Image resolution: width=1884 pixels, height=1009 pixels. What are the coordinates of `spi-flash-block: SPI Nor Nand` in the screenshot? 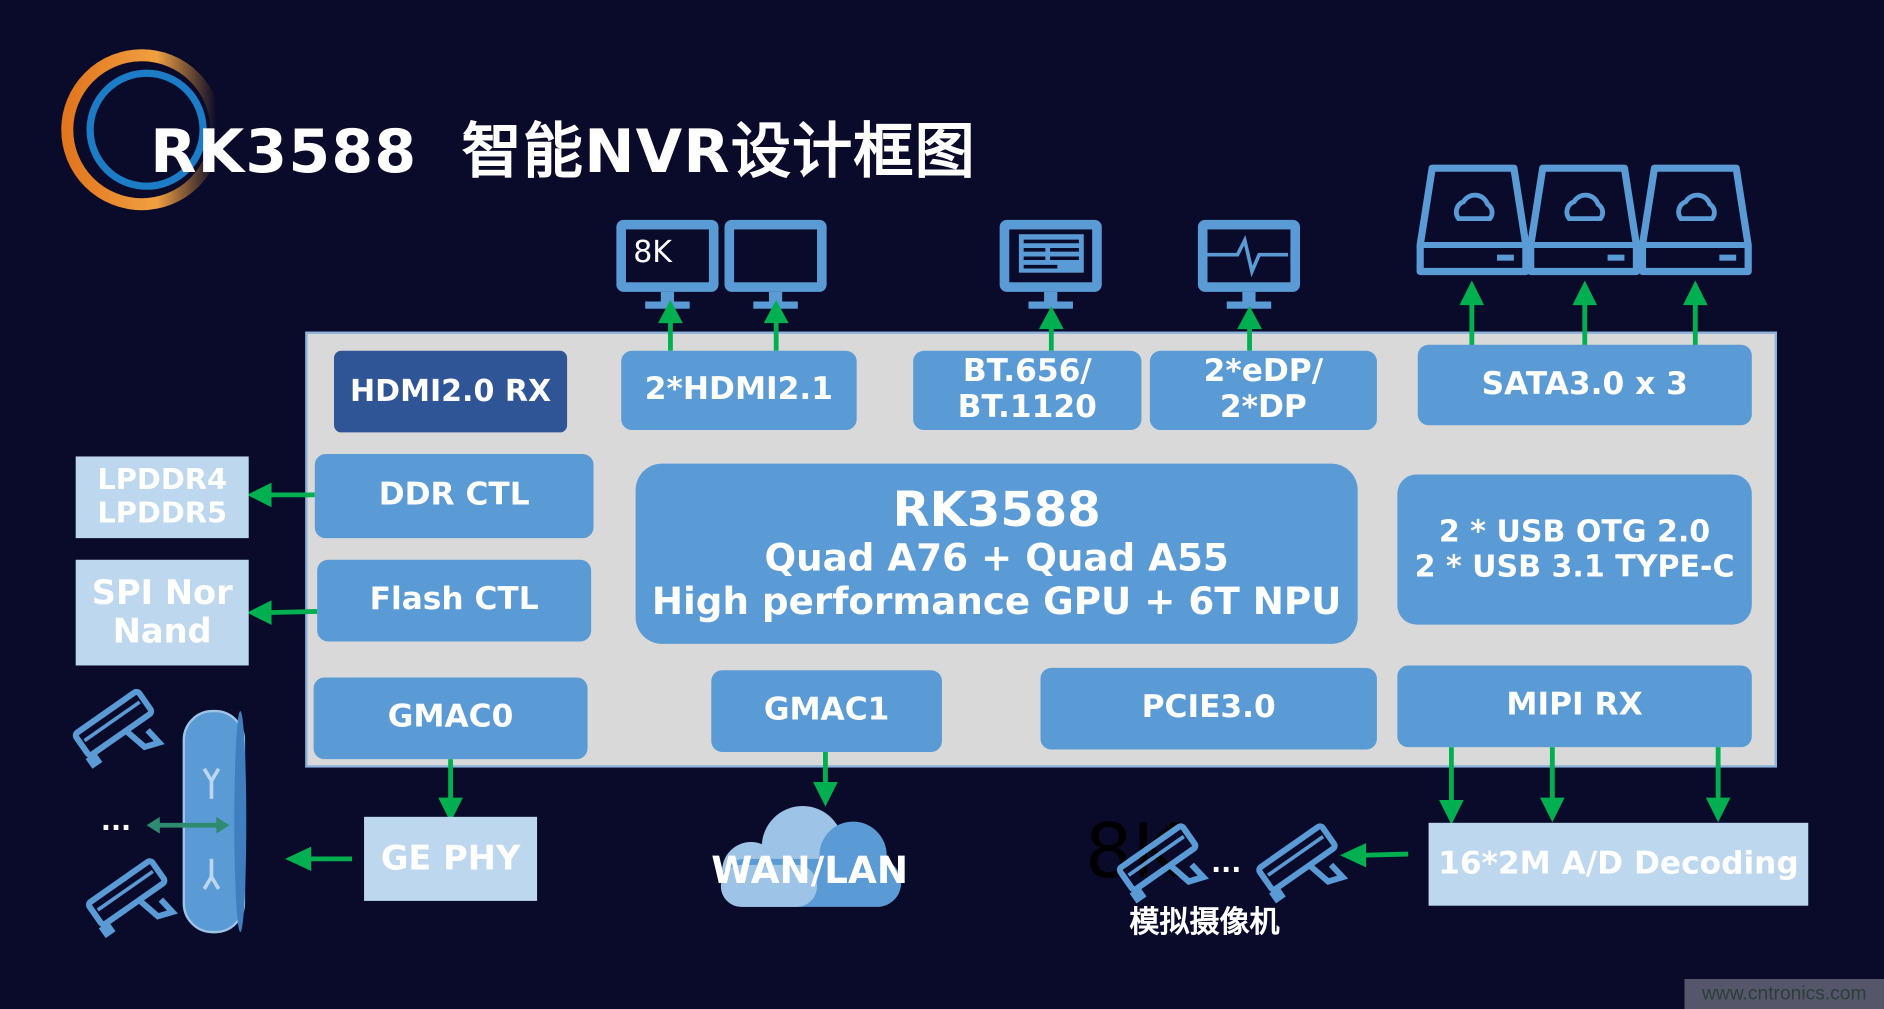 It's located at (162, 612).